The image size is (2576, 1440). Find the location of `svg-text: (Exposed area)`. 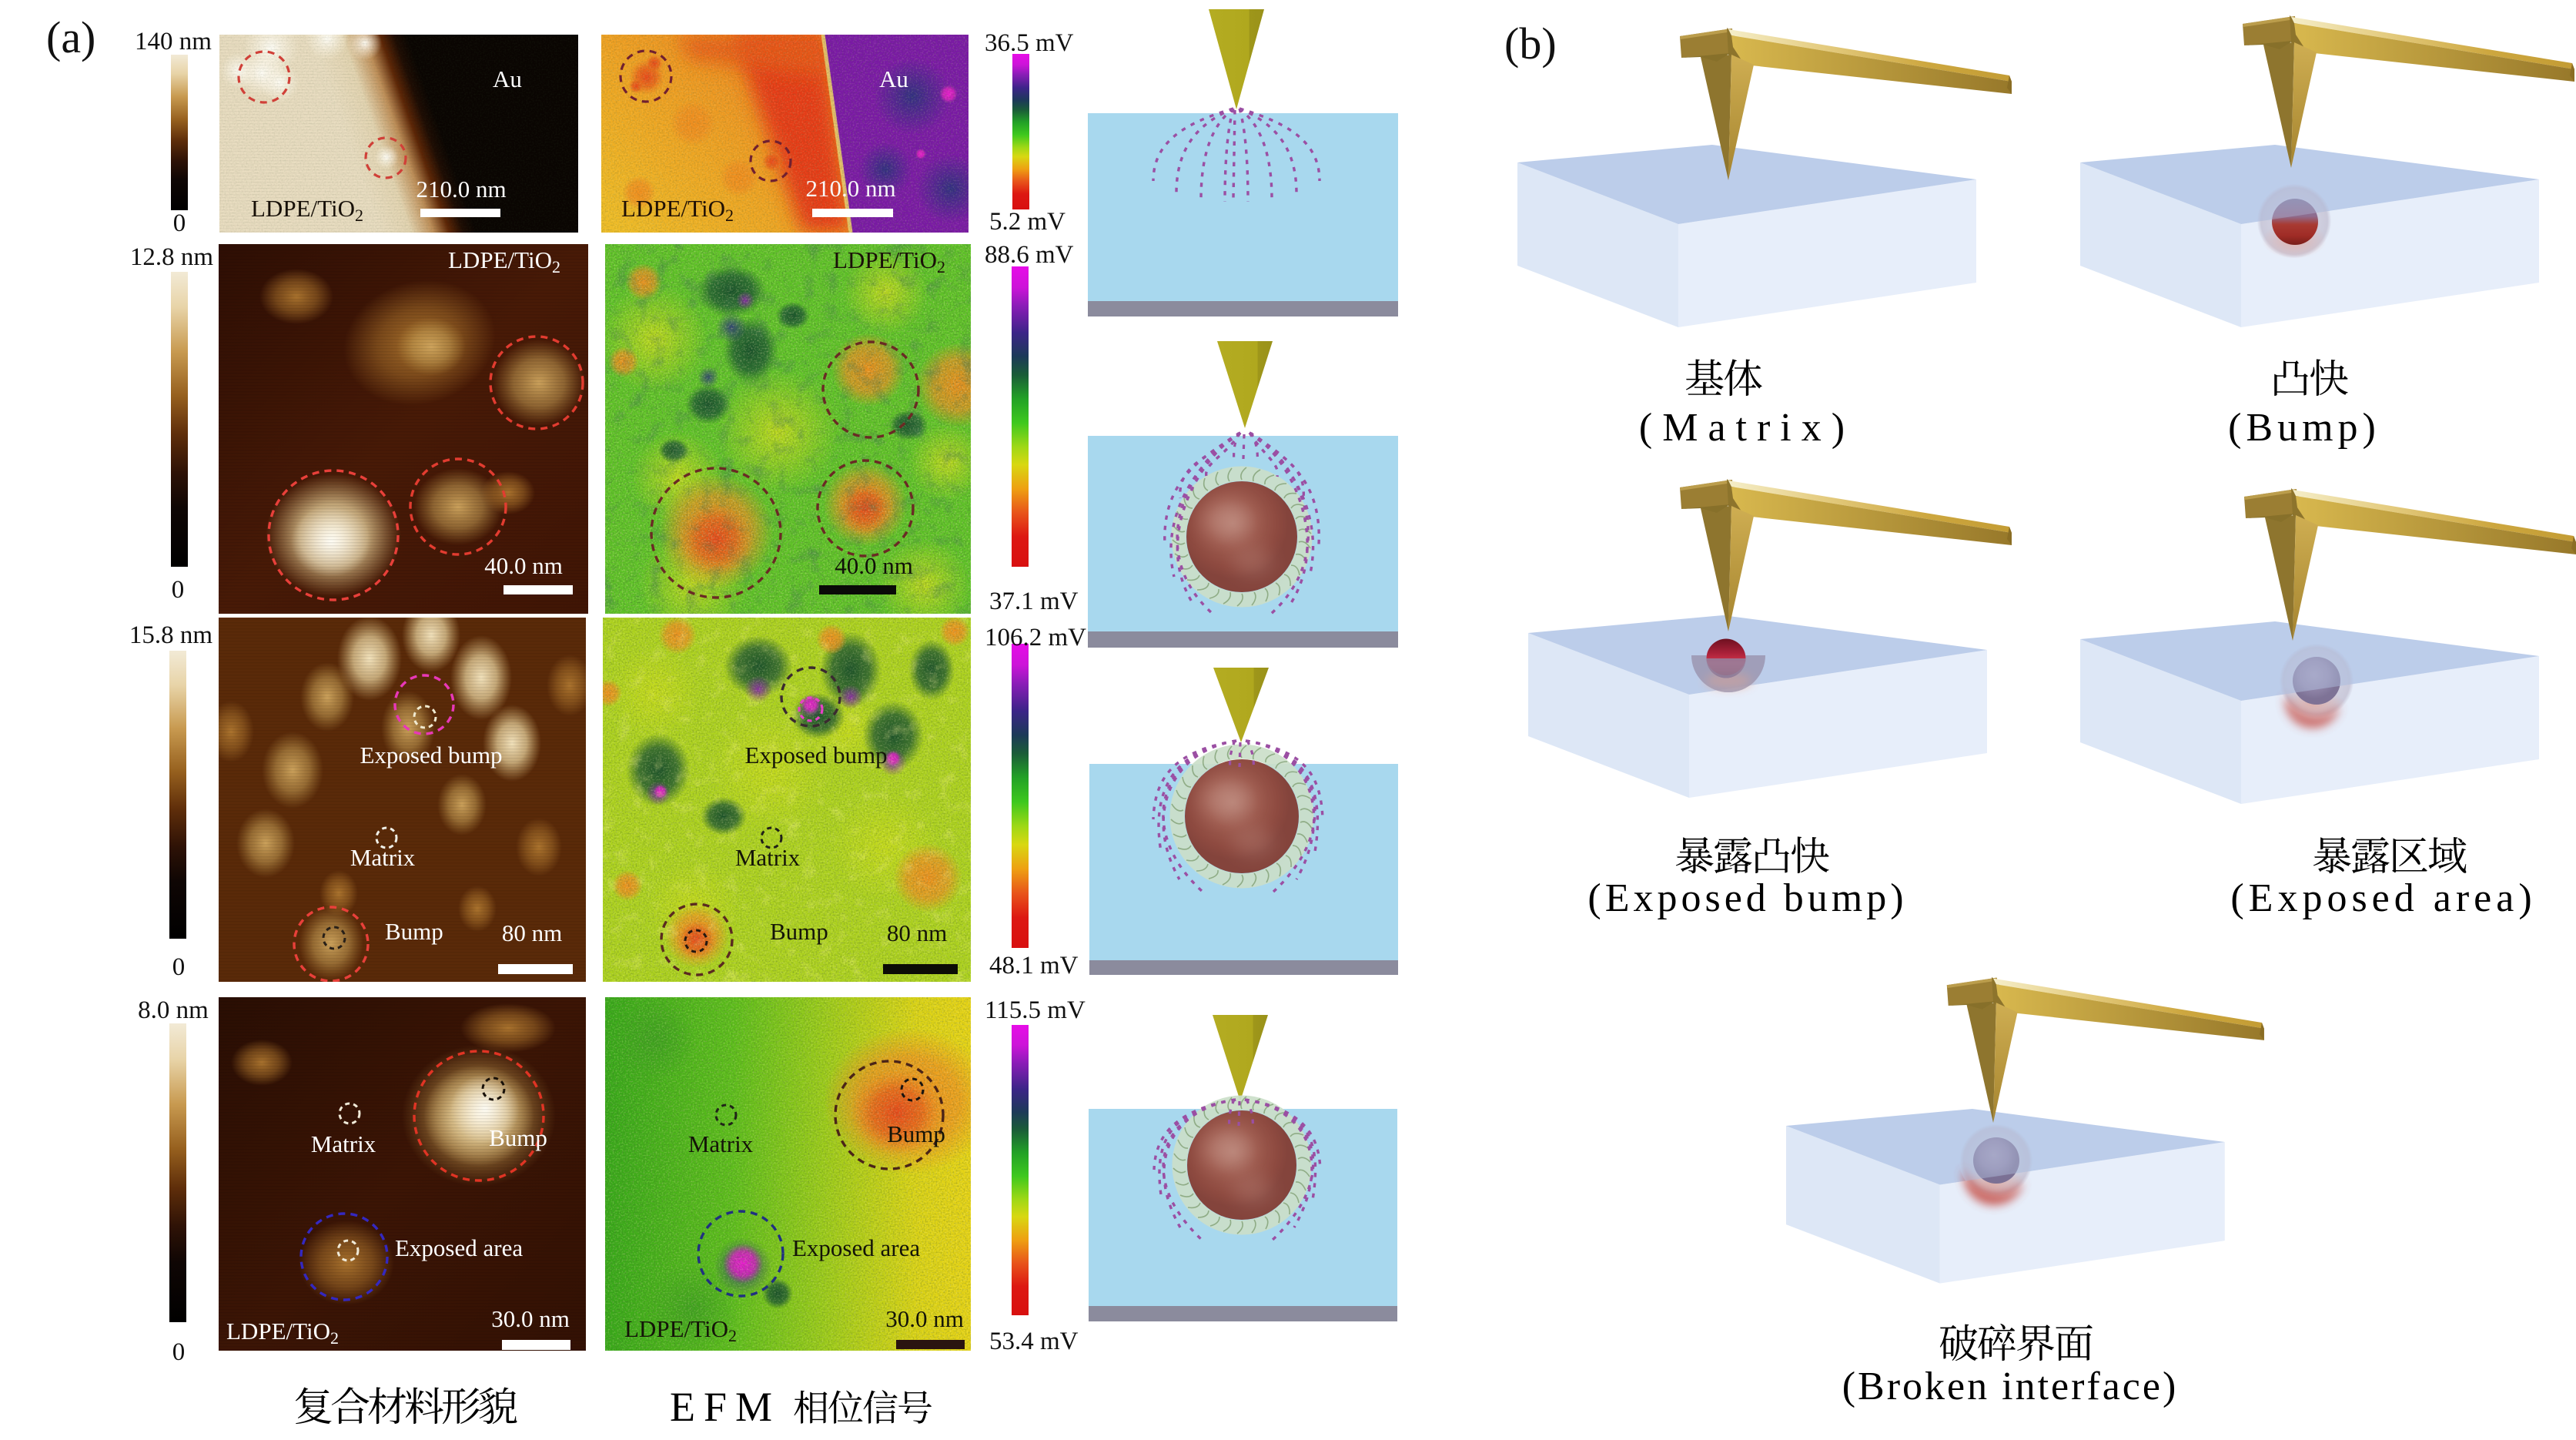

svg-text: (Exposed area) is located at coordinates (2383, 898).